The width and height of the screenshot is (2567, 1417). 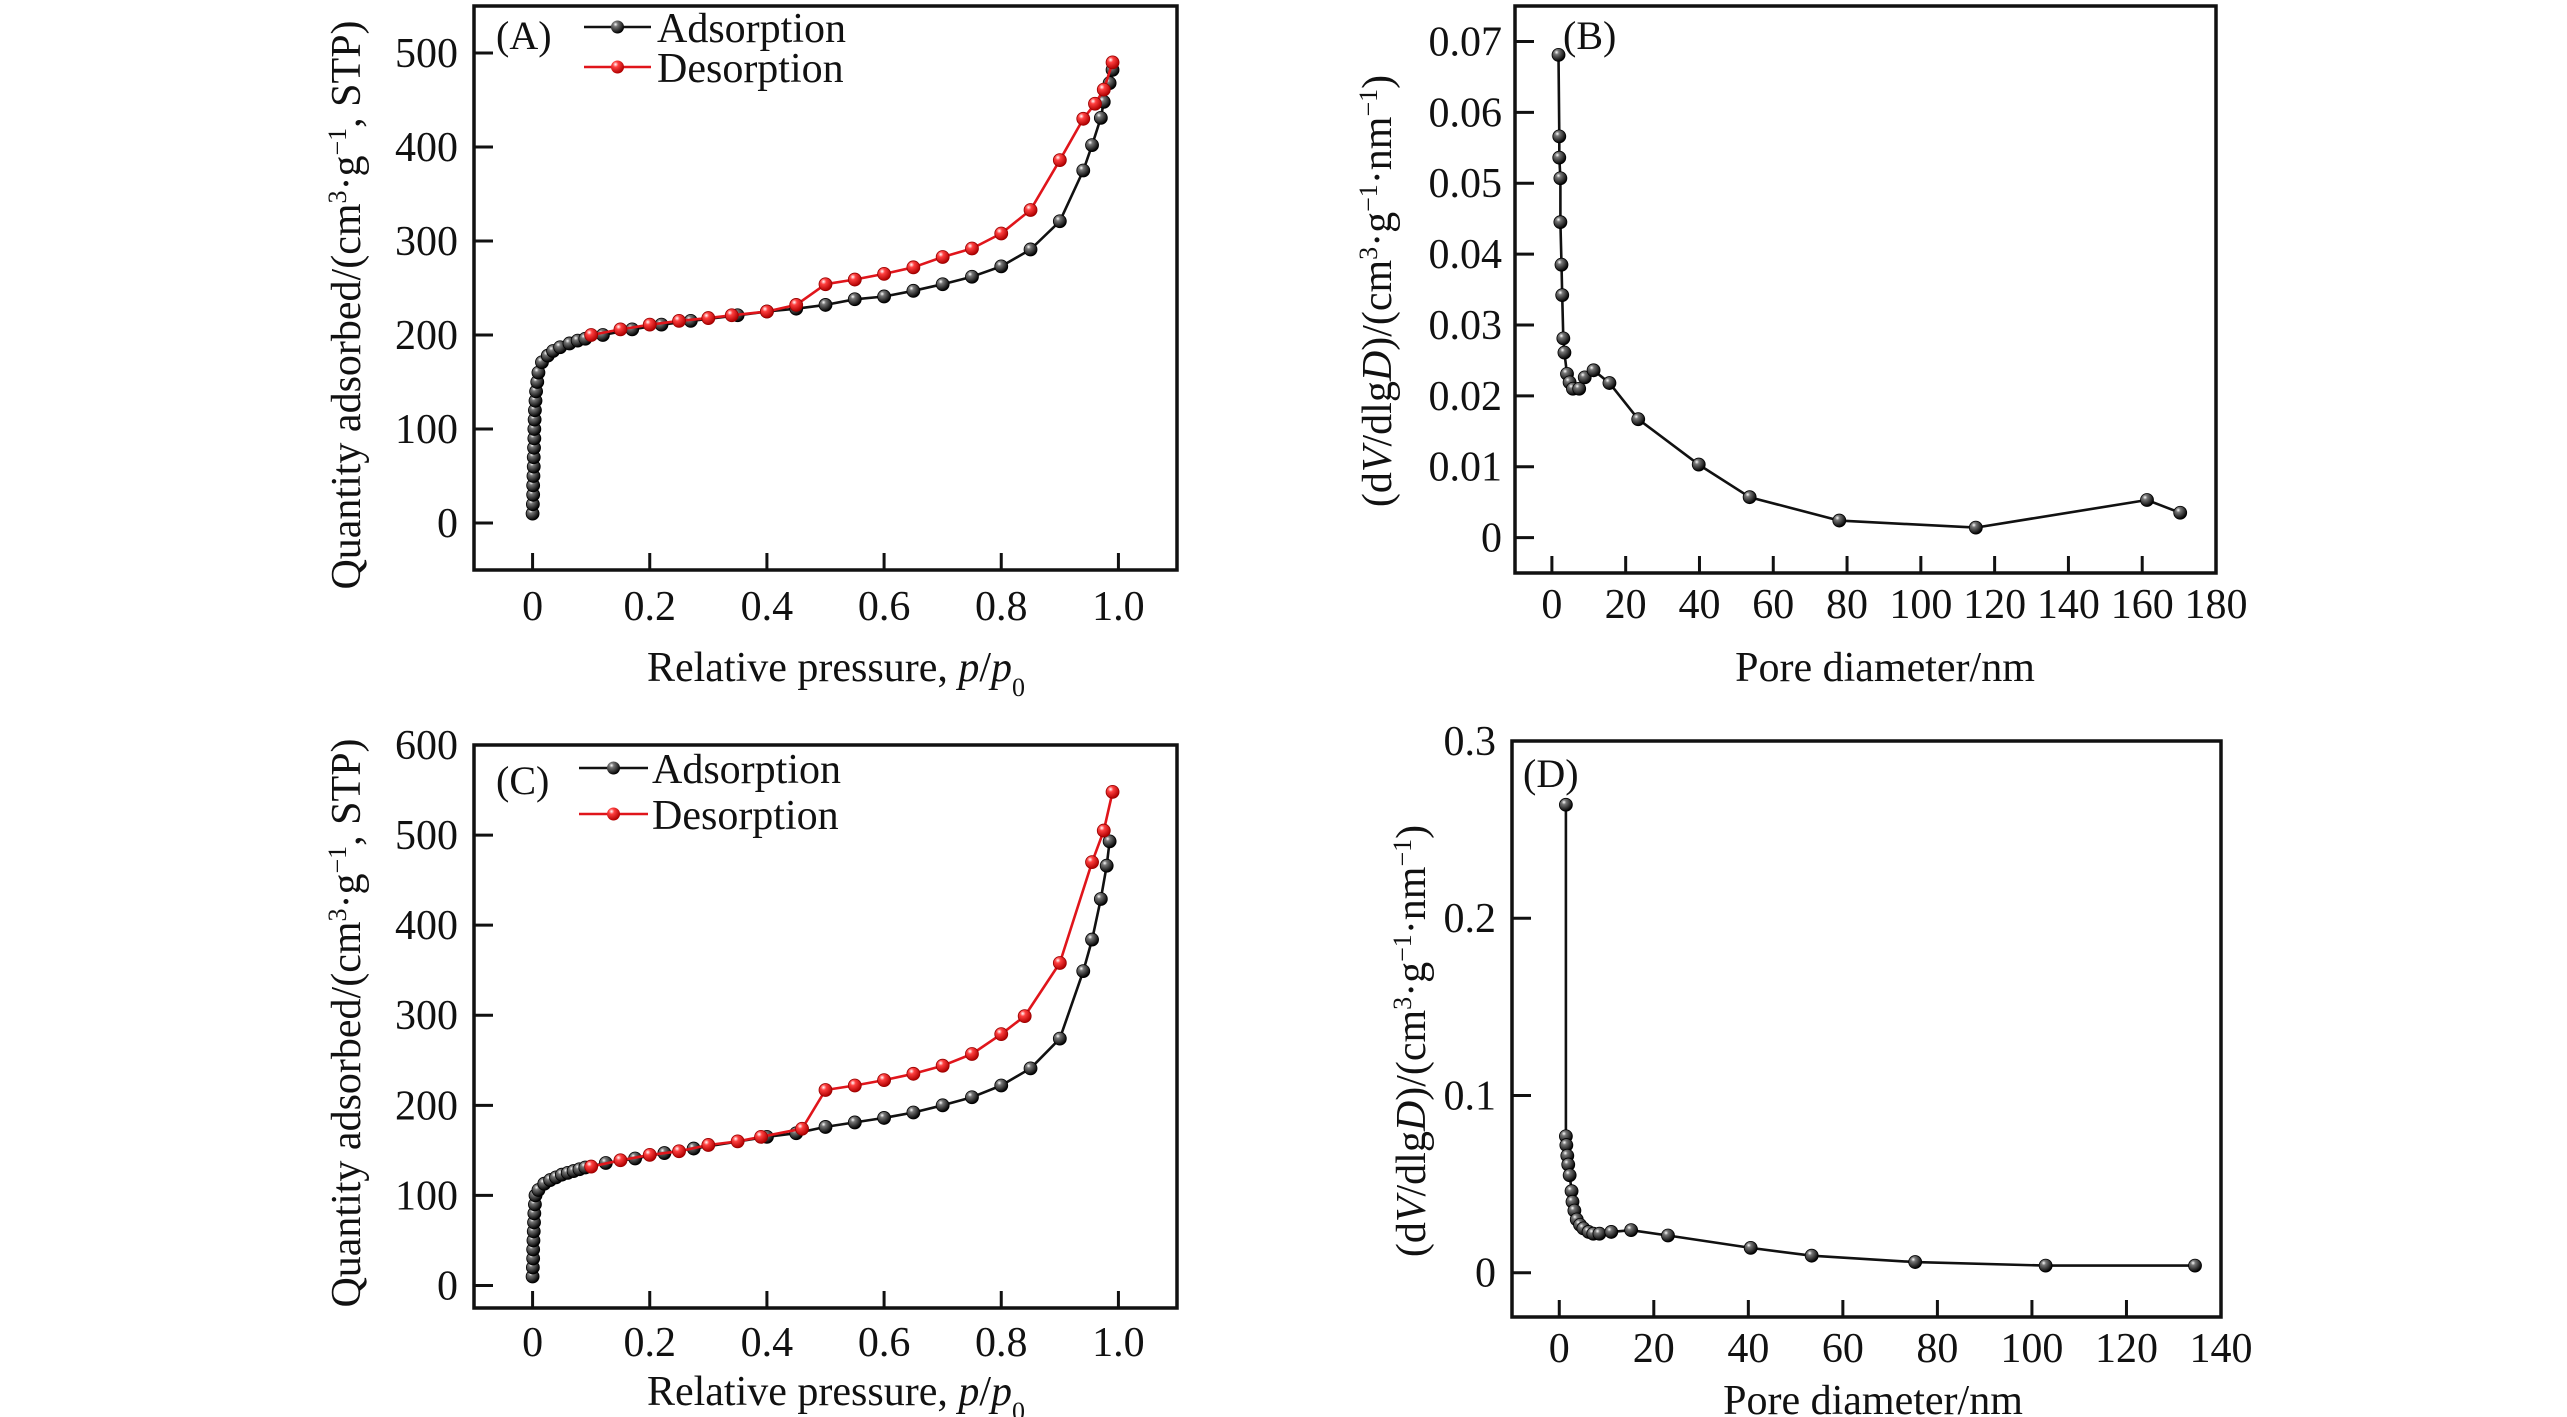 What do you see at coordinates (337, 914) in the screenshot?
I see `y-axis-label-part: 3` at bounding box center [337, 914].